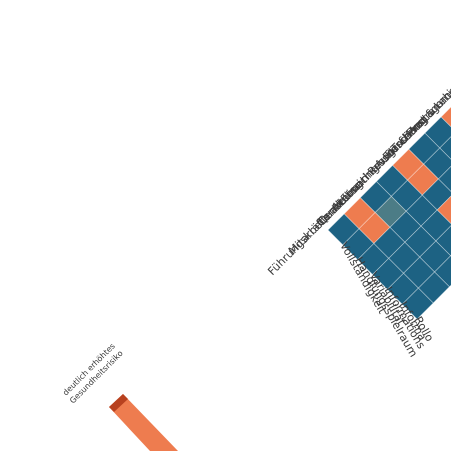 The height and width of the screenshot is (451, 451). Describe the element at coordinates (299, 244) in the screenshot. I see `row-label: Führungskräfte` at that location.